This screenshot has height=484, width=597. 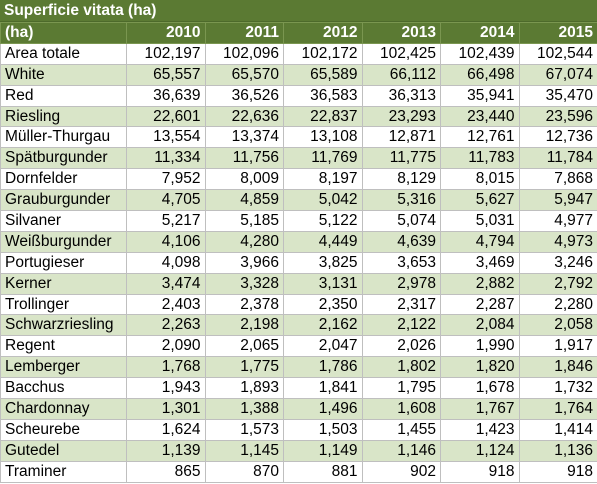 I want to click on header-cell-year: 2015, so click(x=557, y=33).